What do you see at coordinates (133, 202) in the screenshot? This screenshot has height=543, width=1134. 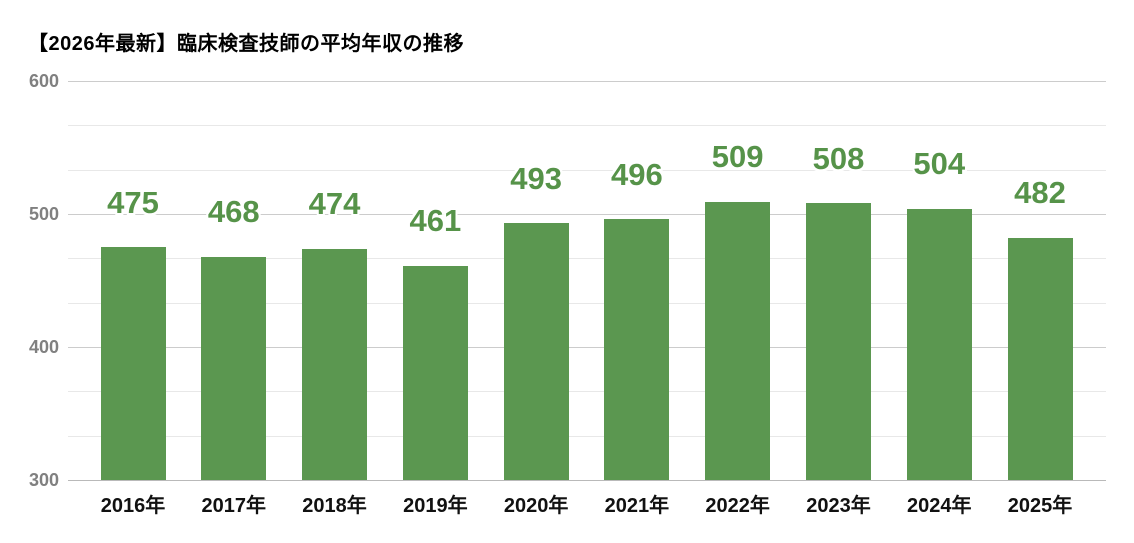 I see `bar-value-label: 475` at bounding box center [133, 202].